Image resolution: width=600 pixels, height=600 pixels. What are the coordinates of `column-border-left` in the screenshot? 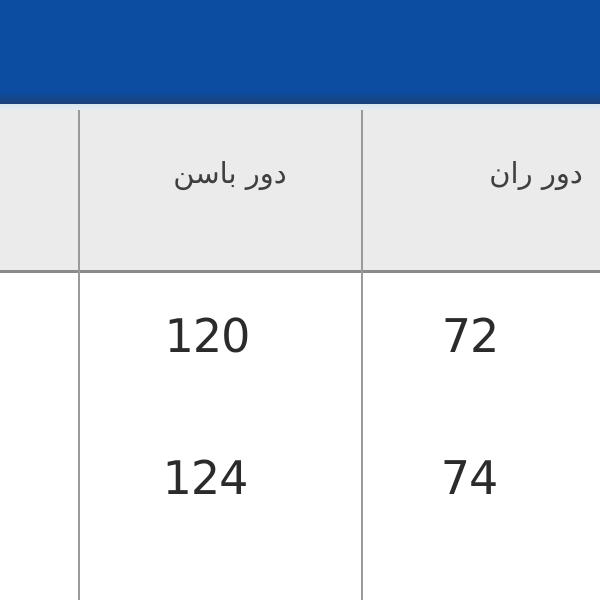 It's located at (79, 355).